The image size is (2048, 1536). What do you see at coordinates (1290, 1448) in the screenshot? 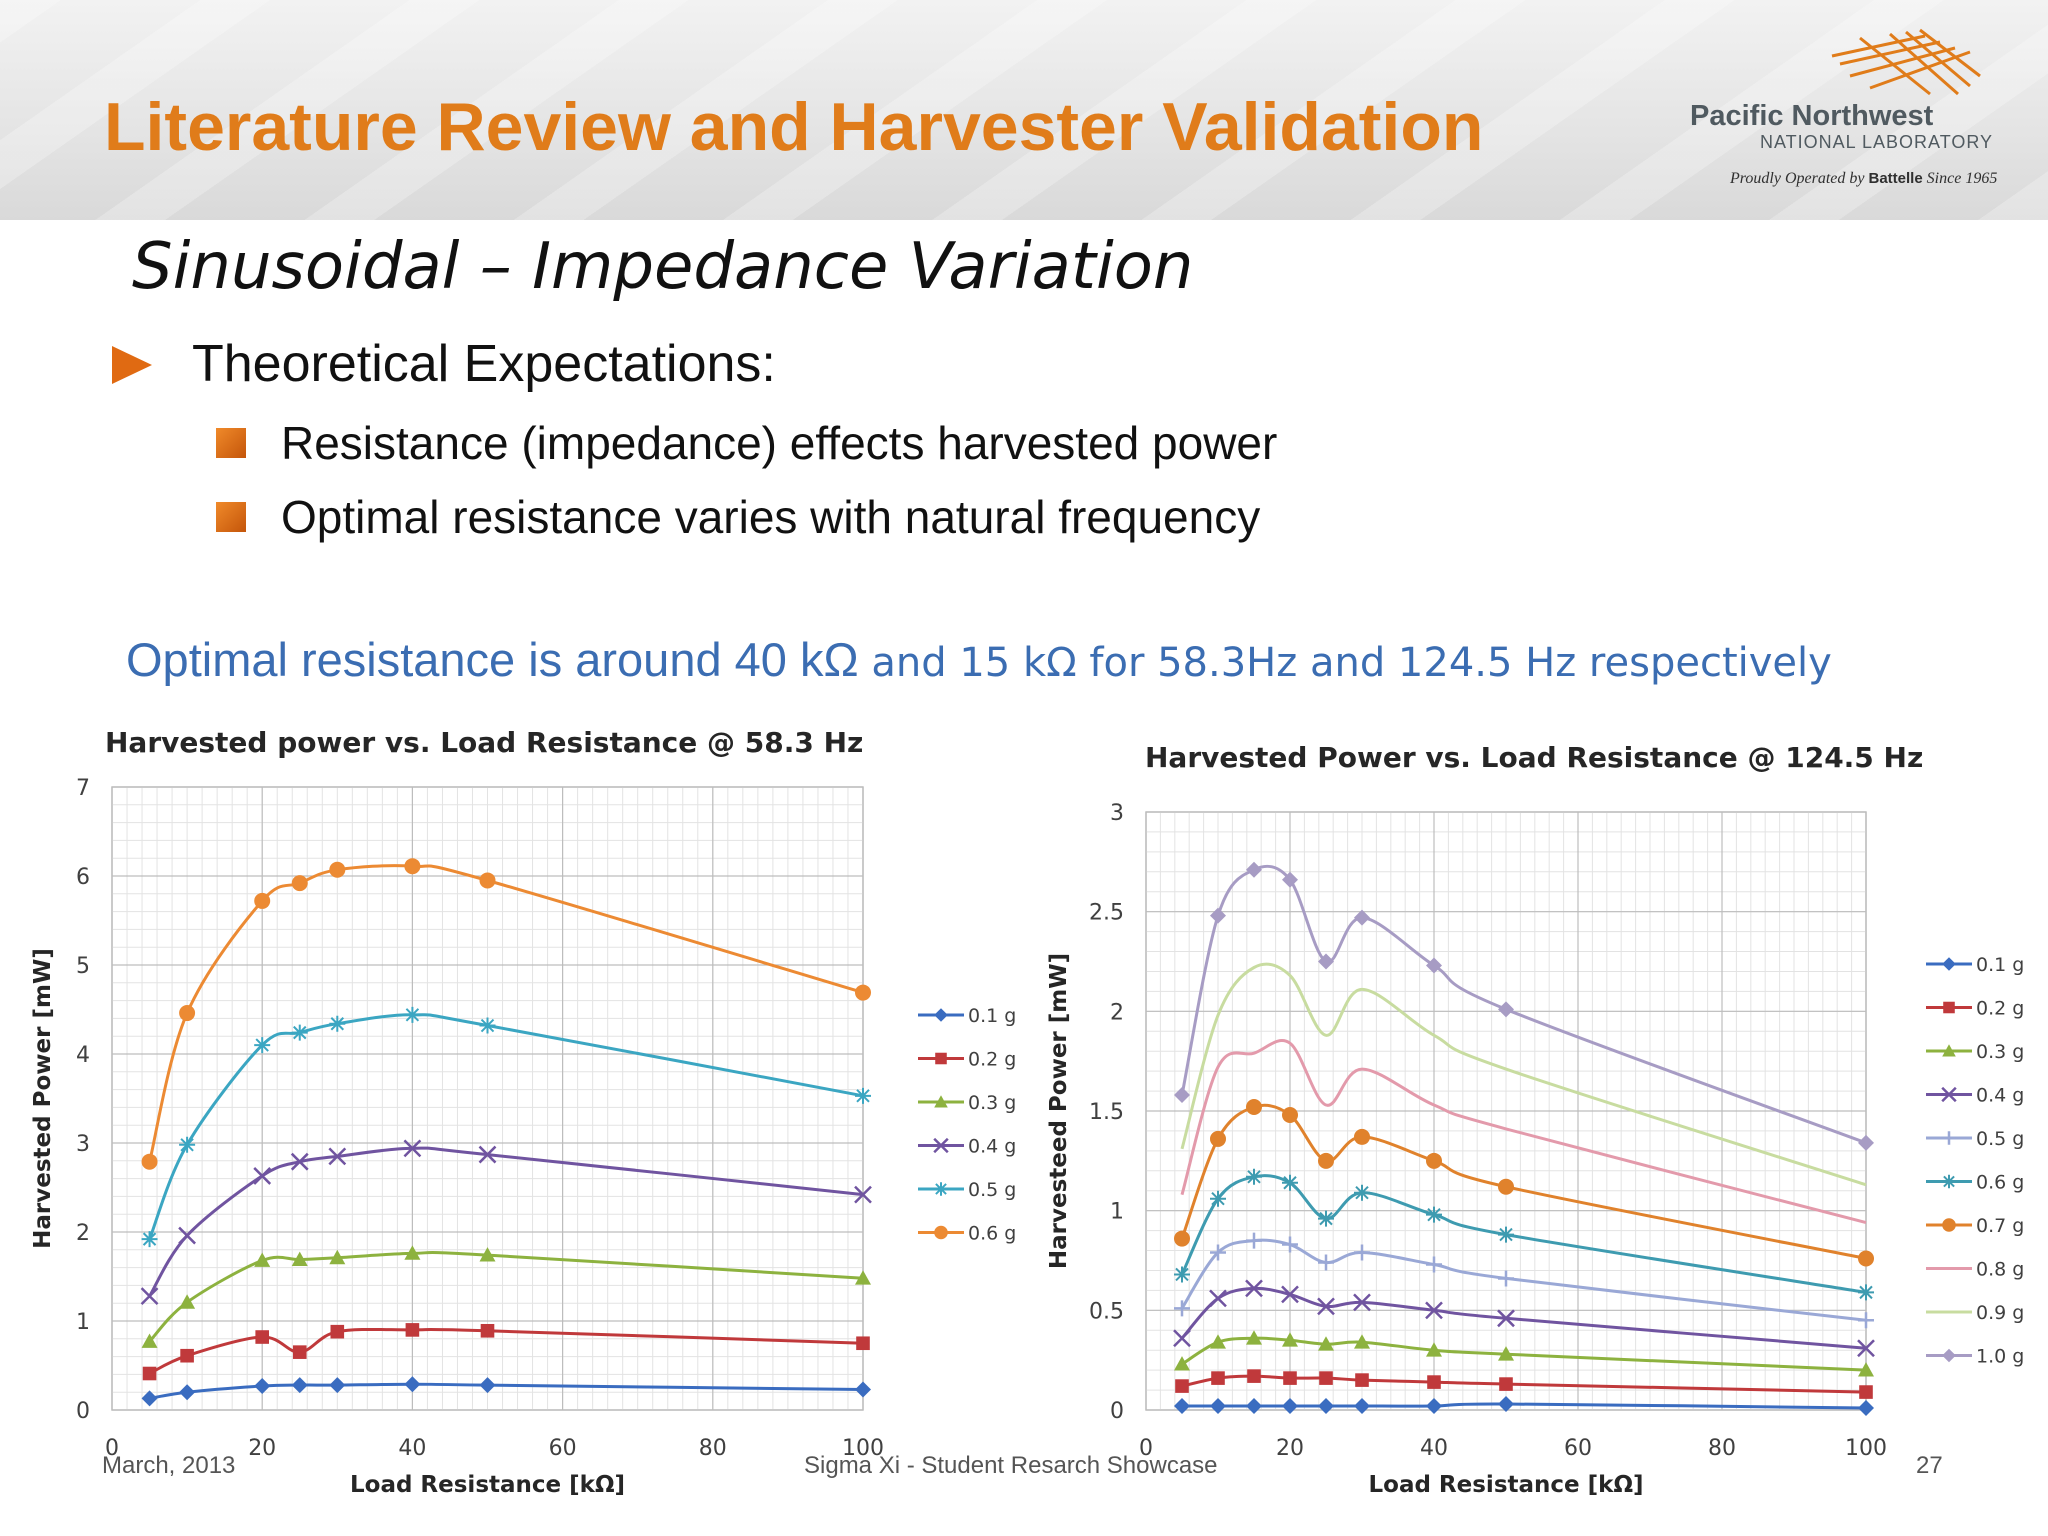
I see `x-tick-label: 20` at bounding box center [1290, 1448].